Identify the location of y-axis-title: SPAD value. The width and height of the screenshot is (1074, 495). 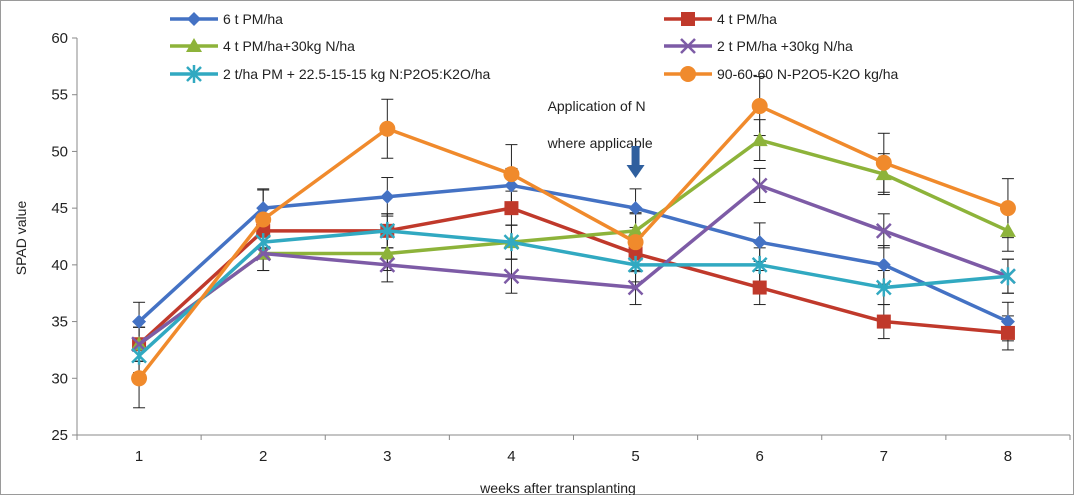
(21, 238).